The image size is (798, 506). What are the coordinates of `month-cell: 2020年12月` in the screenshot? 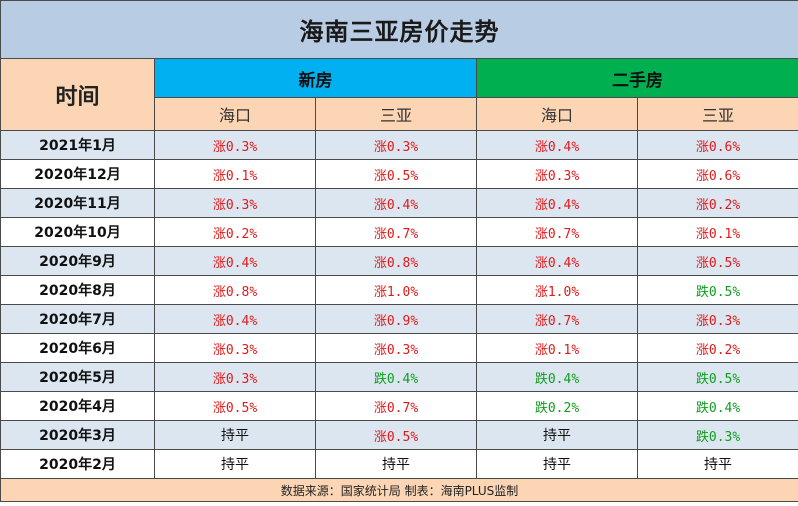 It's located at (77, 174).